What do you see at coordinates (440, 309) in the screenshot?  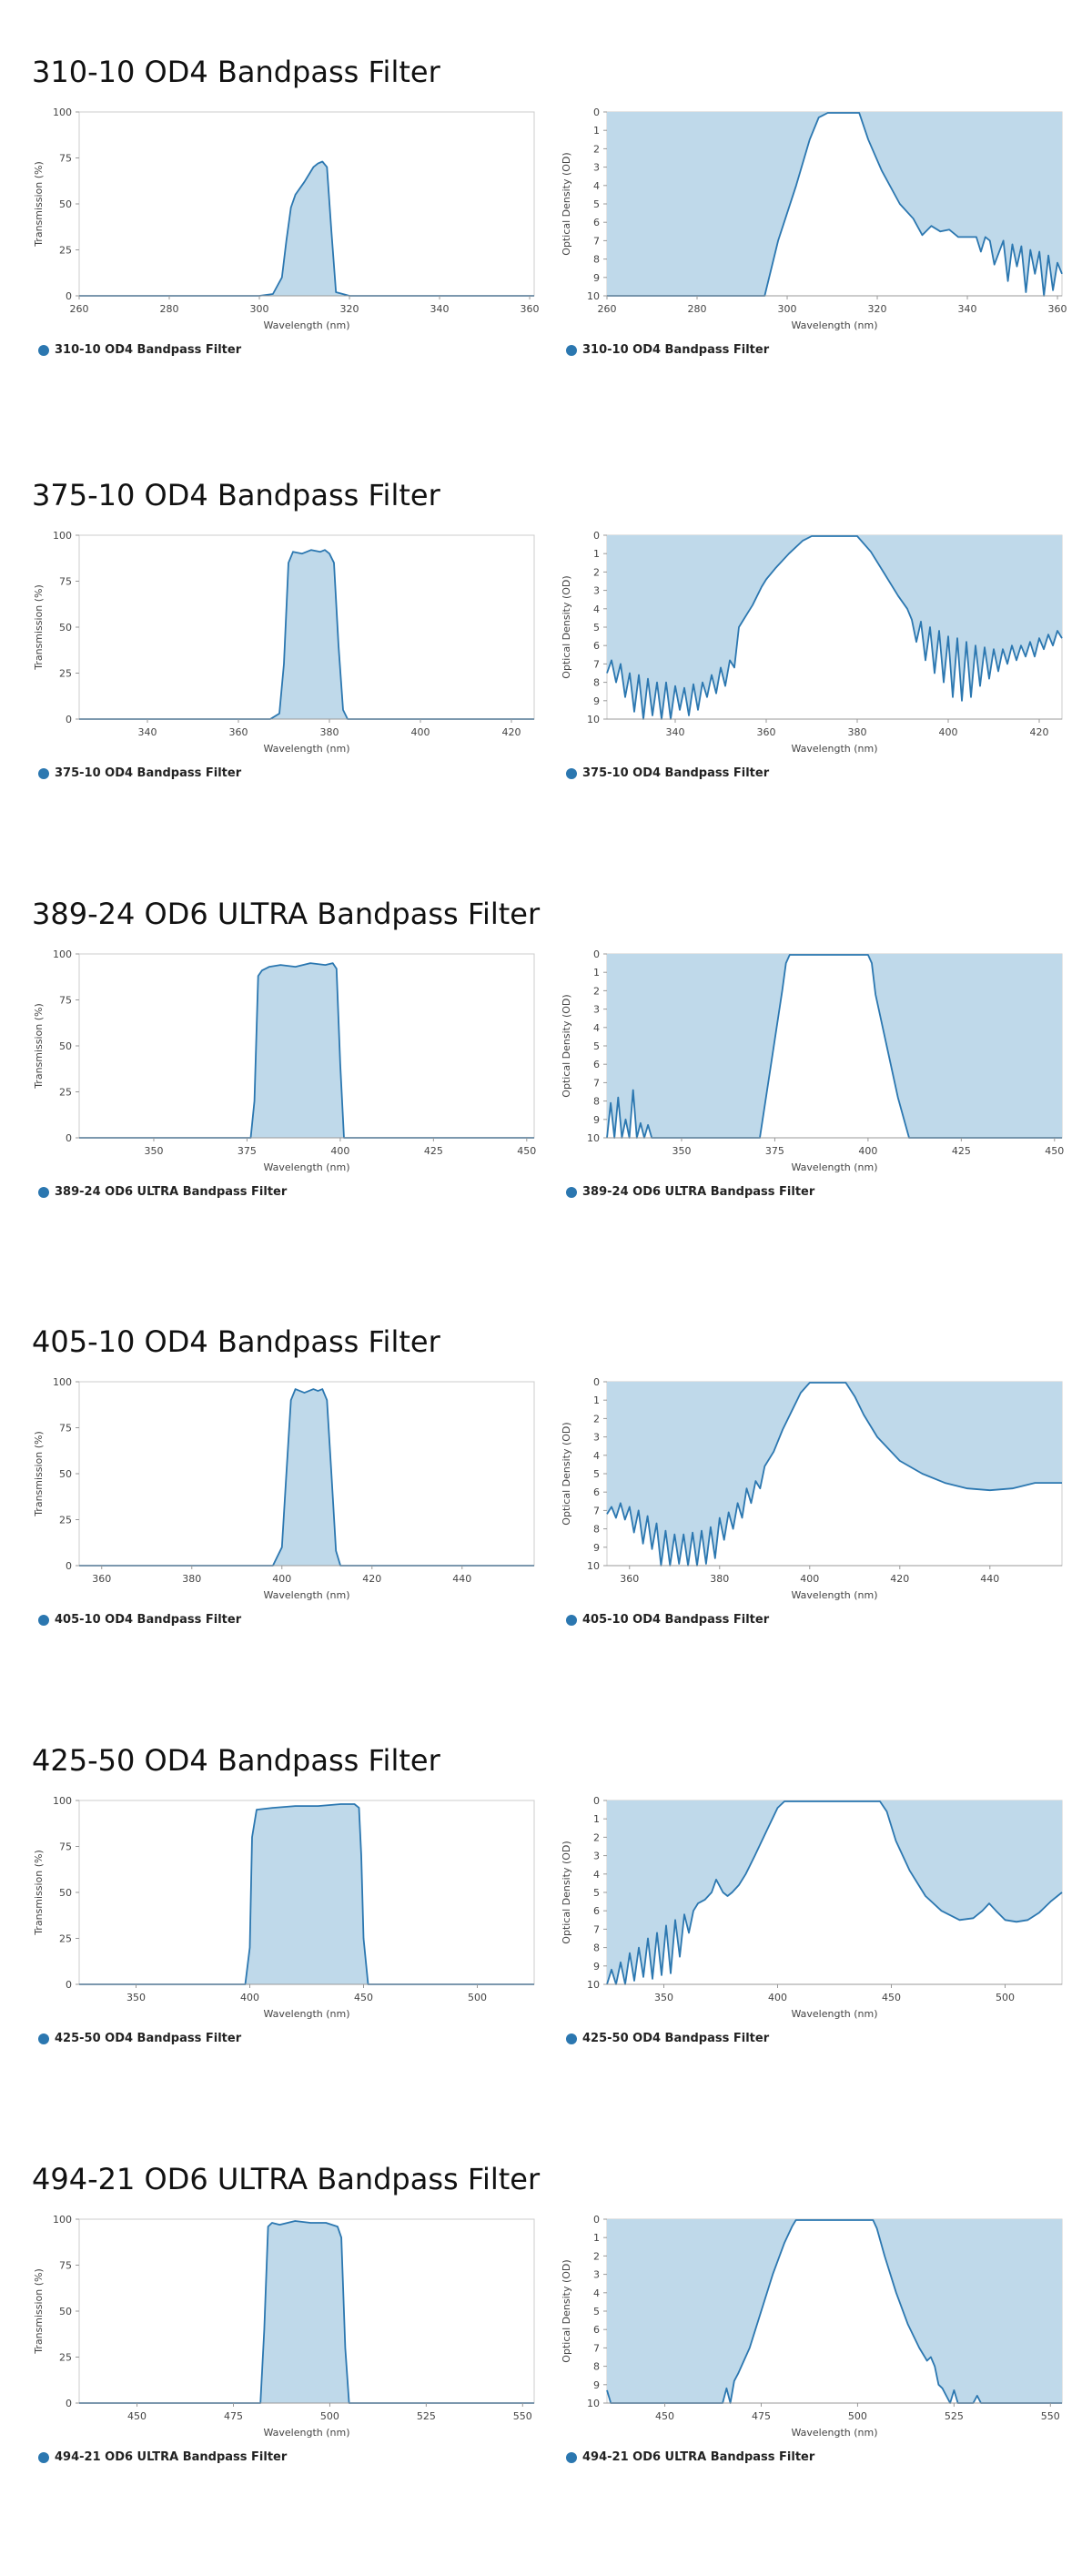 I see `x-tick-label: 340` at bounding box center [440, 309].